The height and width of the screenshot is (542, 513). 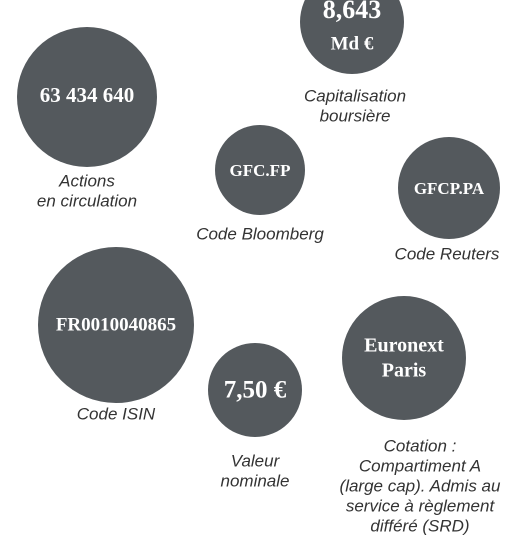 I want to click on value: GFCP.PA, so click(x=449, y=188).